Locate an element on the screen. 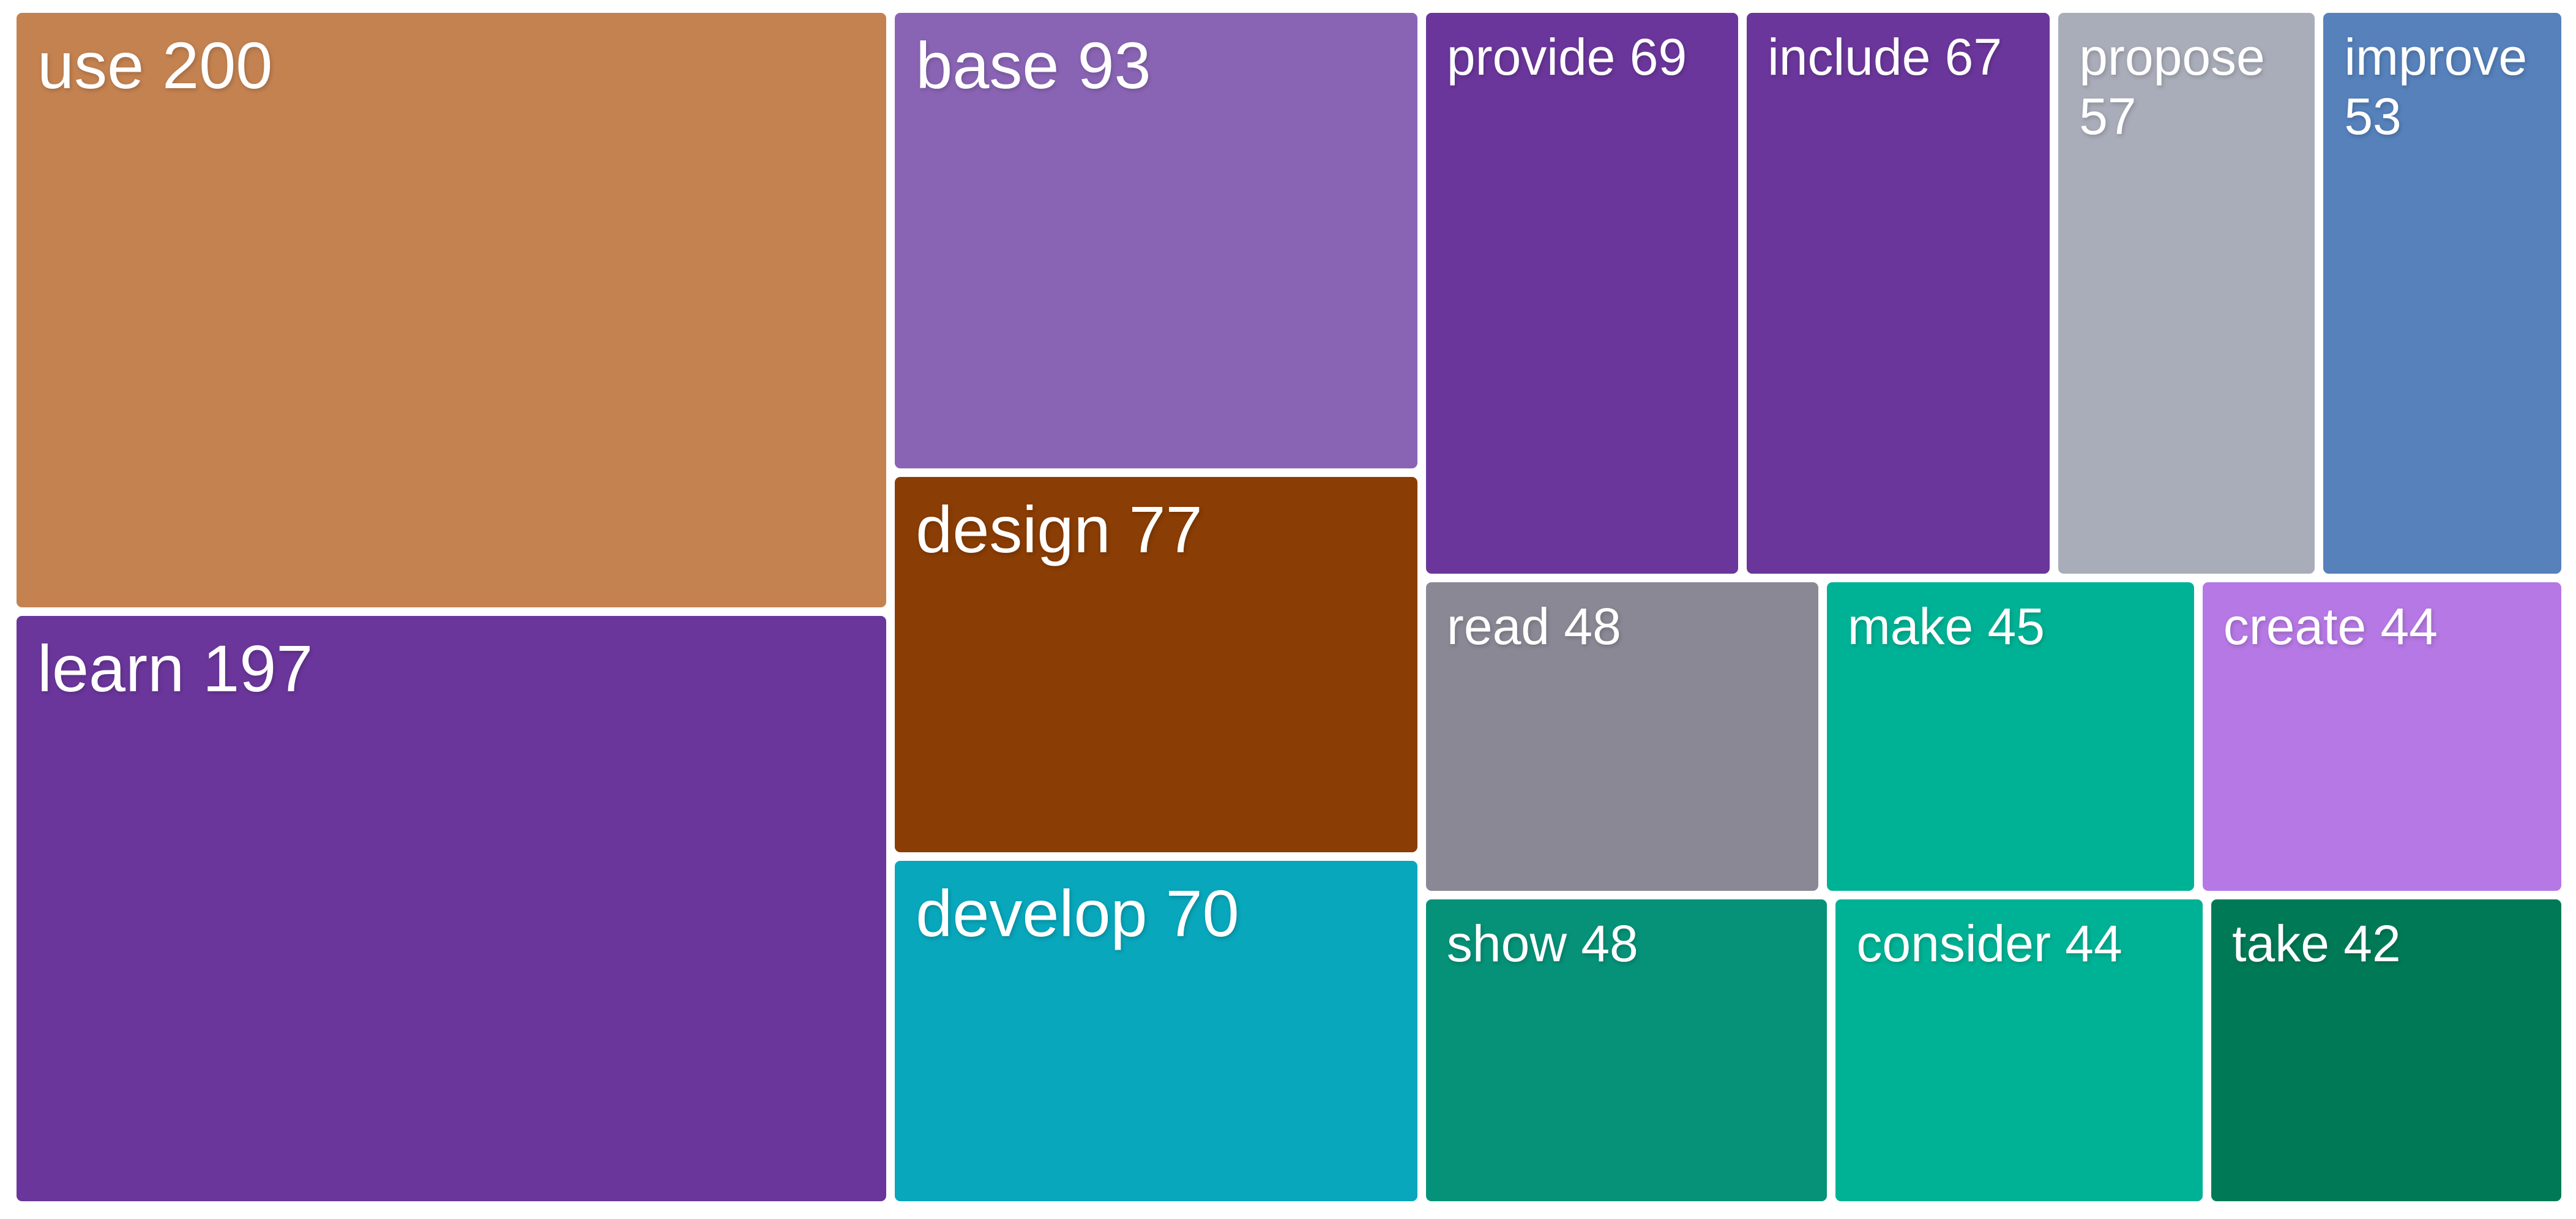 This screenshot has height=1219, width=2576. tile-label: propose 57 is located at coordinates (2172, 86).